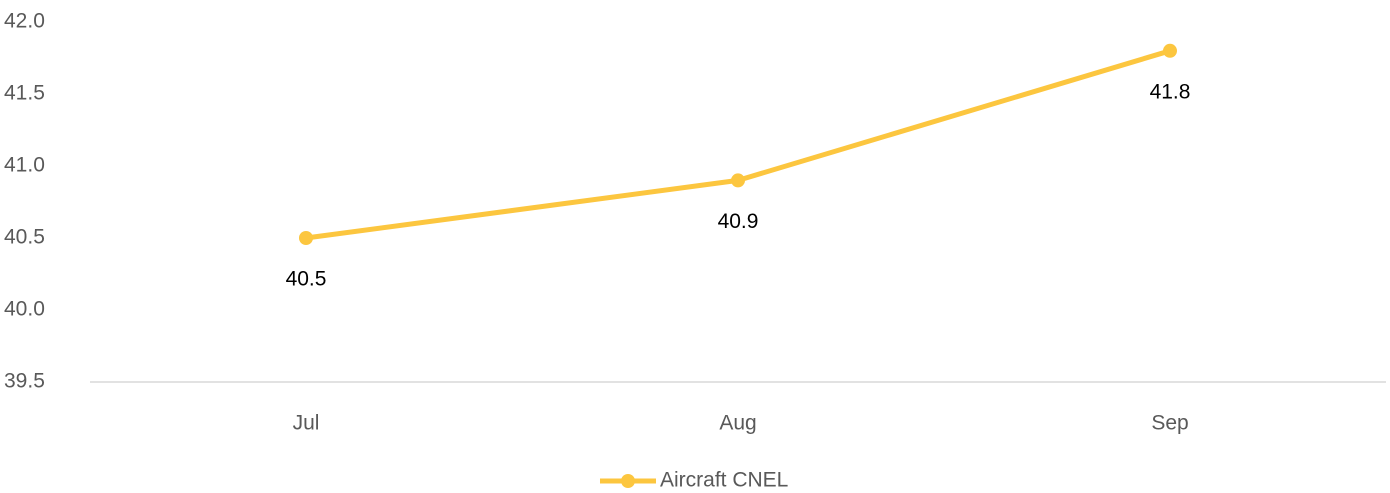 The width and height of the screenshot is (1390, 493). Describe the element at coordinates (24, 237) in the screenshot. I see `y-tick-label: 40.5` at that location.